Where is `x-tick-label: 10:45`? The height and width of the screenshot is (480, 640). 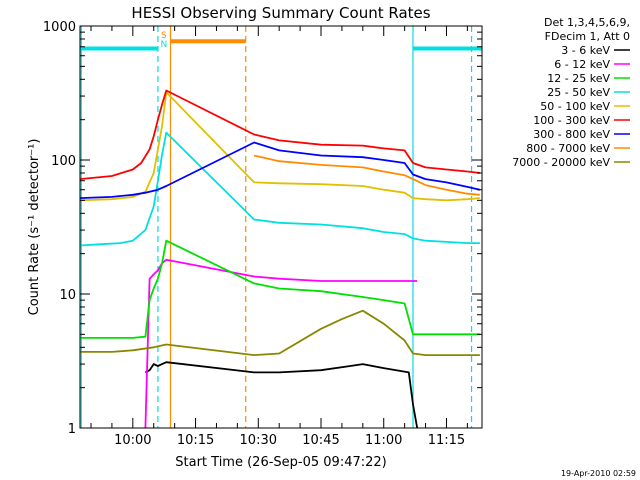
x-tick-label: 10:45 is located at coordinates (320, 440).